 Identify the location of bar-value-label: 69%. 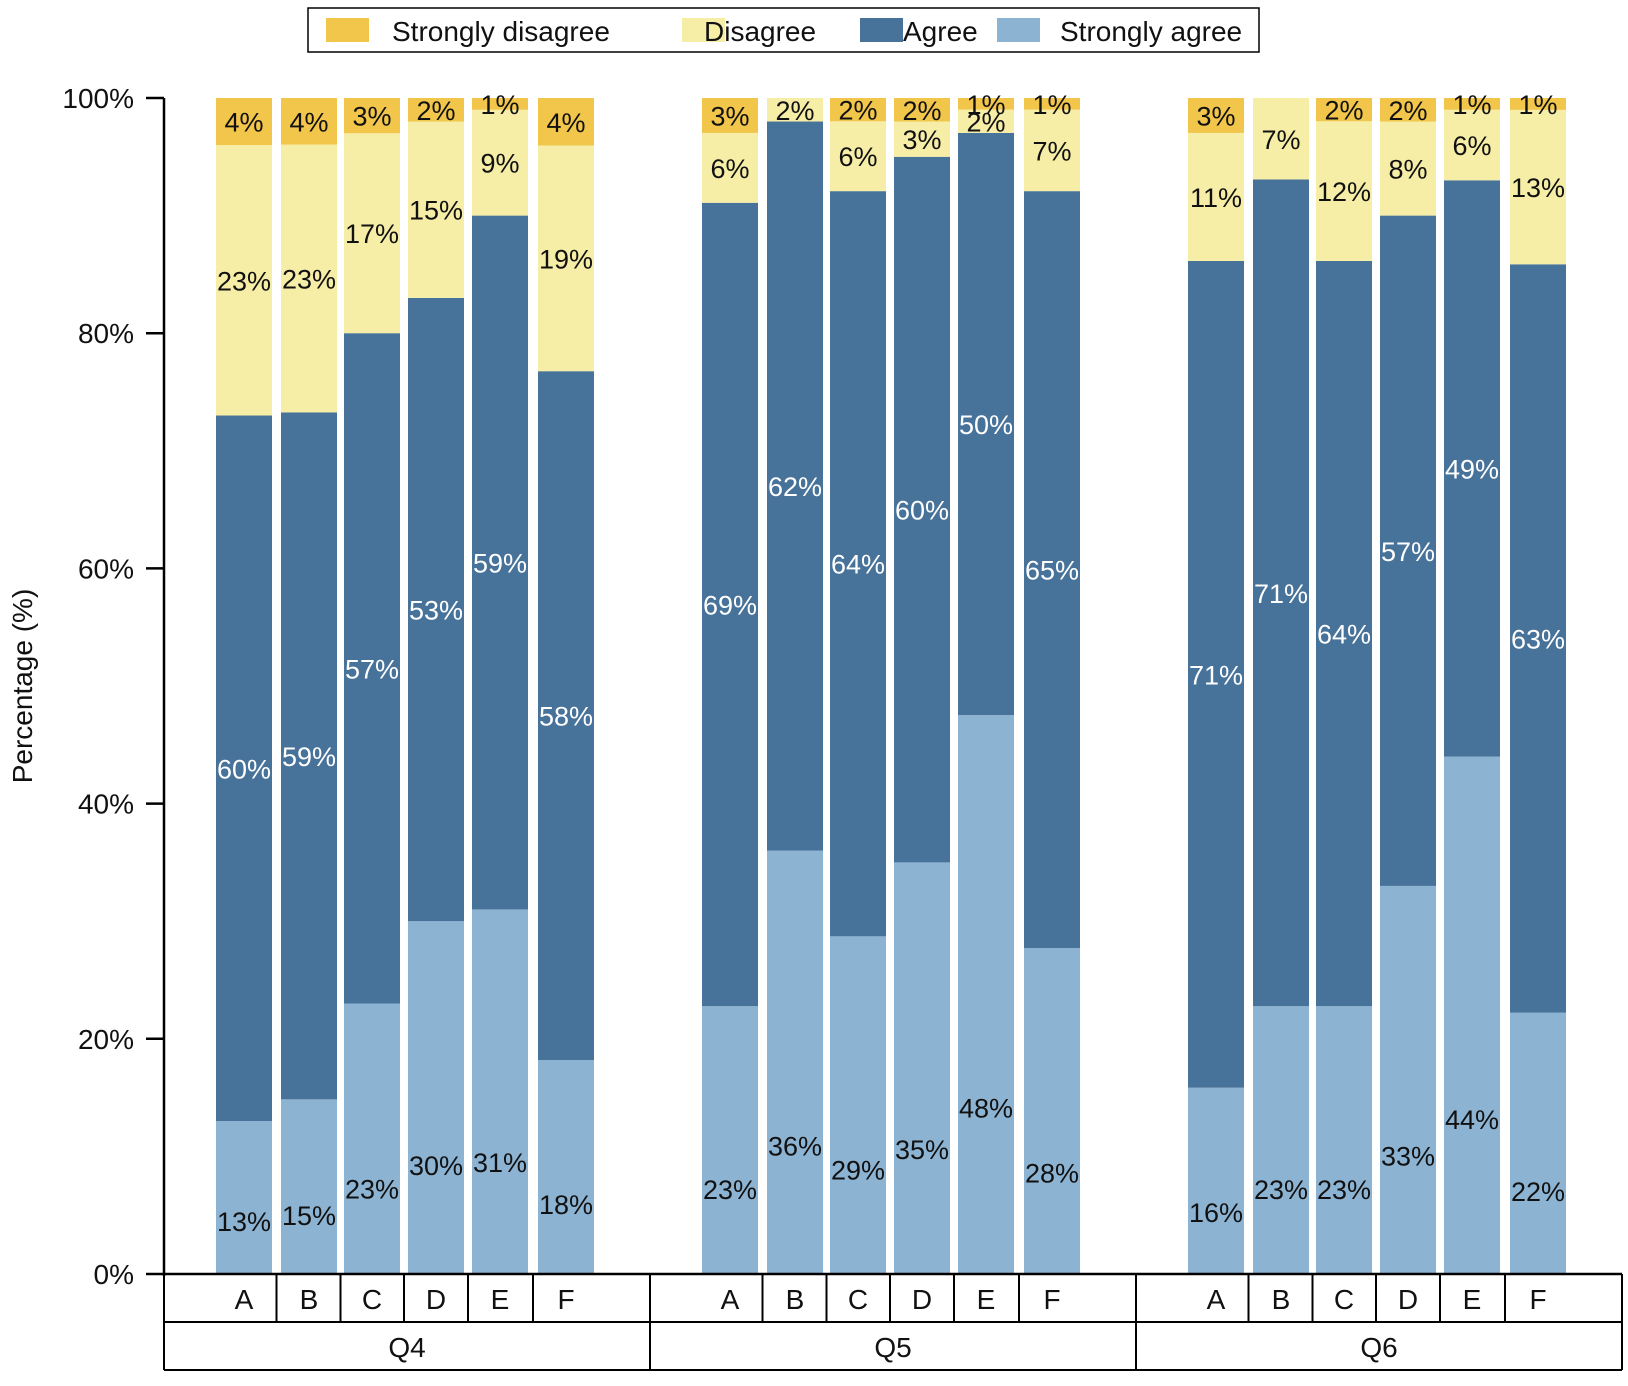
(730, 605).